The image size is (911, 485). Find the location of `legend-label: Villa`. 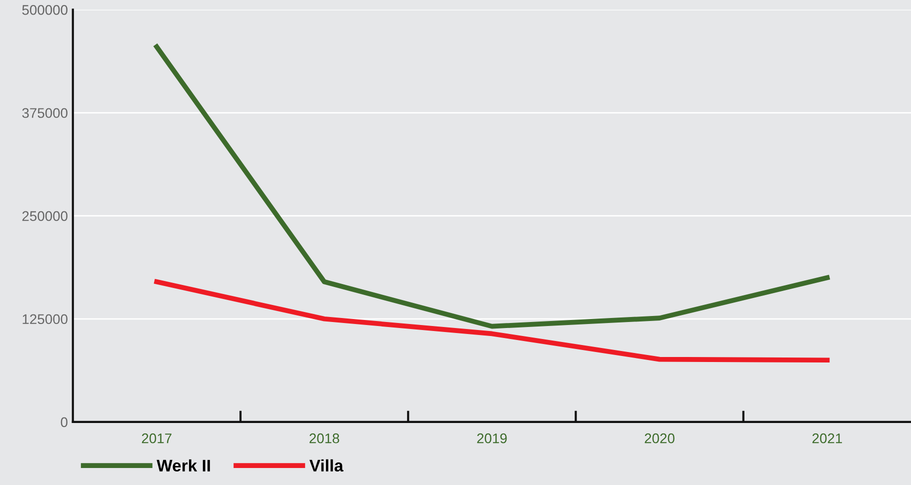

legend-label: Villa is located at coordinates (326, 465).